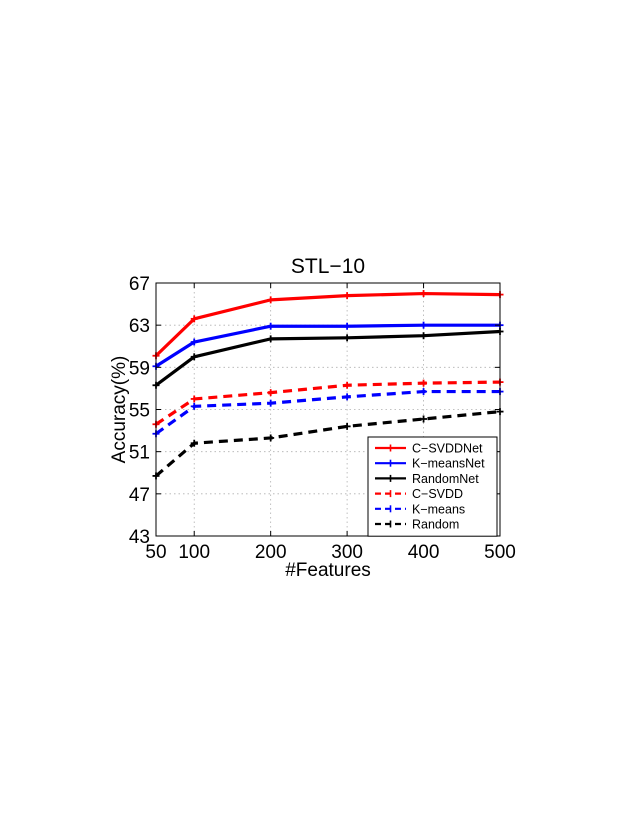  Describe the element at coordinates (424, 552) in the screenshot. I see `x-tick-label: 400` at that location.